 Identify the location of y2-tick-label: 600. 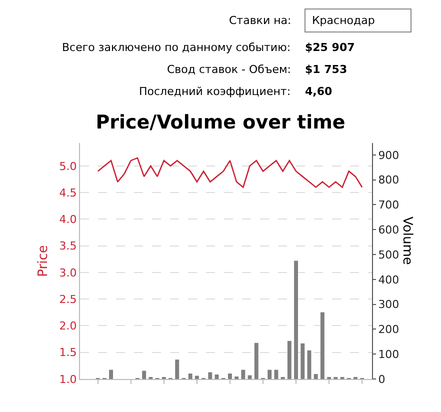
(389, 229).